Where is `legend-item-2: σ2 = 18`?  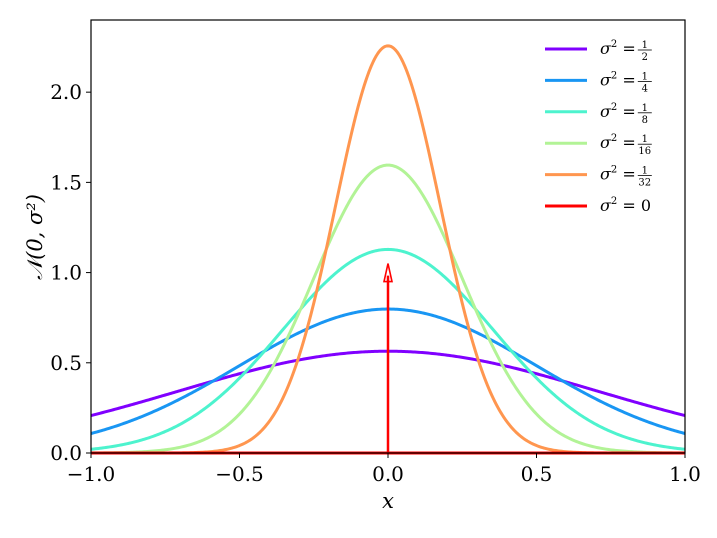
legend-item-2: σ2 = 18 is located at coordinates (598, 114).